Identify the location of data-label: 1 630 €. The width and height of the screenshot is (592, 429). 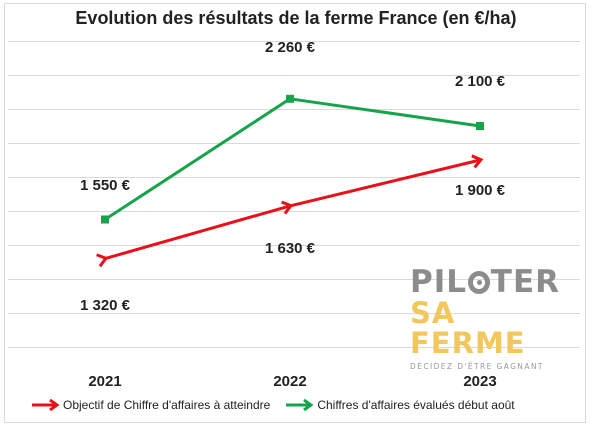
(290, 248).